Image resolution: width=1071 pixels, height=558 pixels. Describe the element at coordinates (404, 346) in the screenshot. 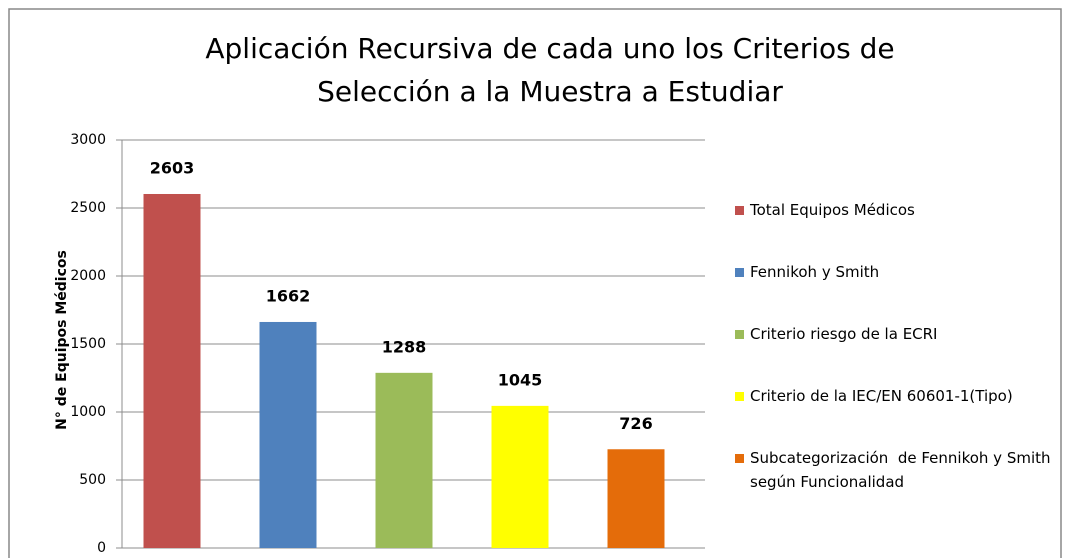

I see `data-label: 1288` at that location.